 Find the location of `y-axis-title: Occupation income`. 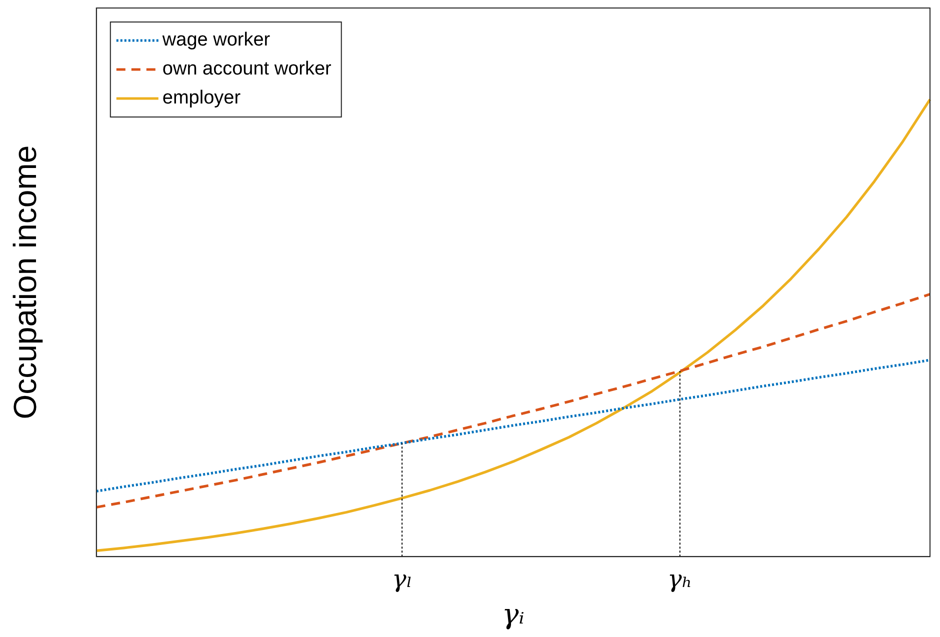

y-axis-title: Occupation income is located at coordinates (25, 282).